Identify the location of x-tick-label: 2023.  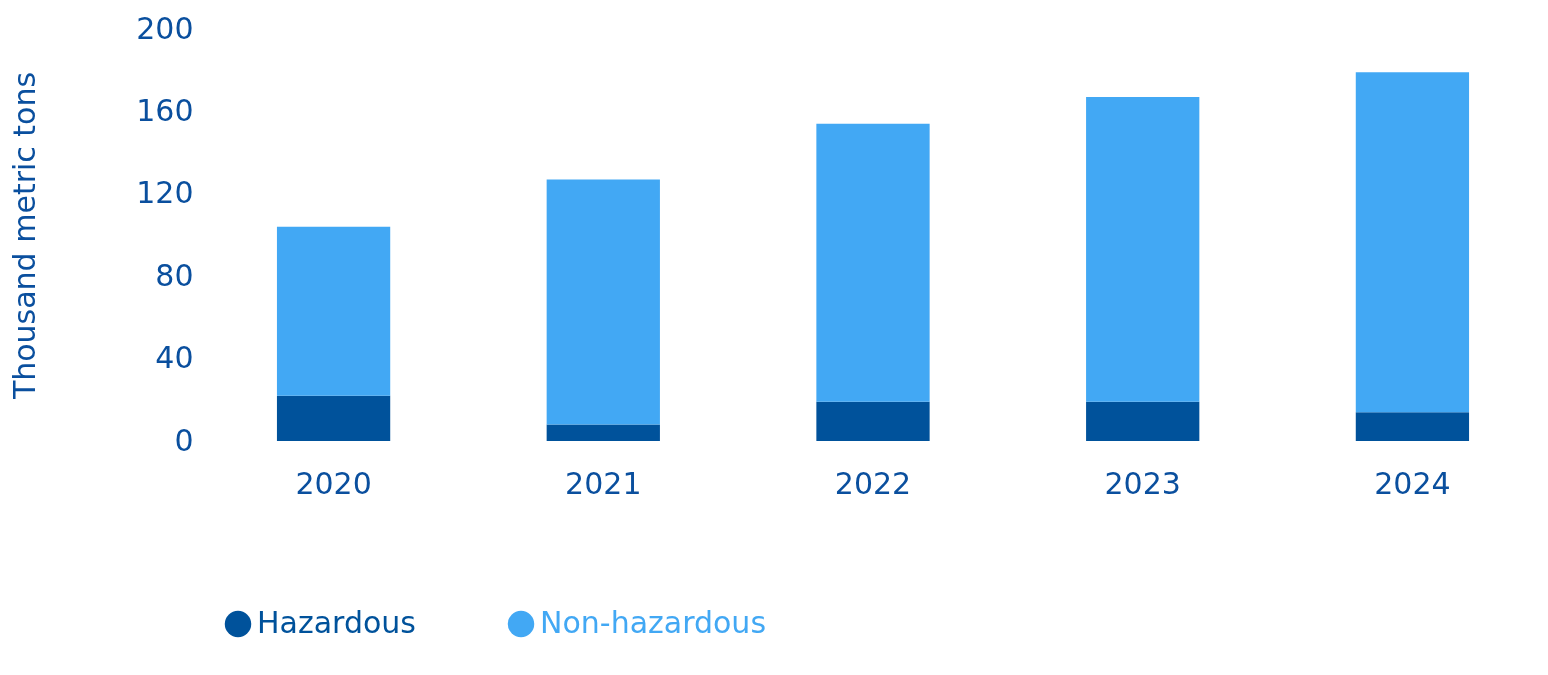
(1142, 483).